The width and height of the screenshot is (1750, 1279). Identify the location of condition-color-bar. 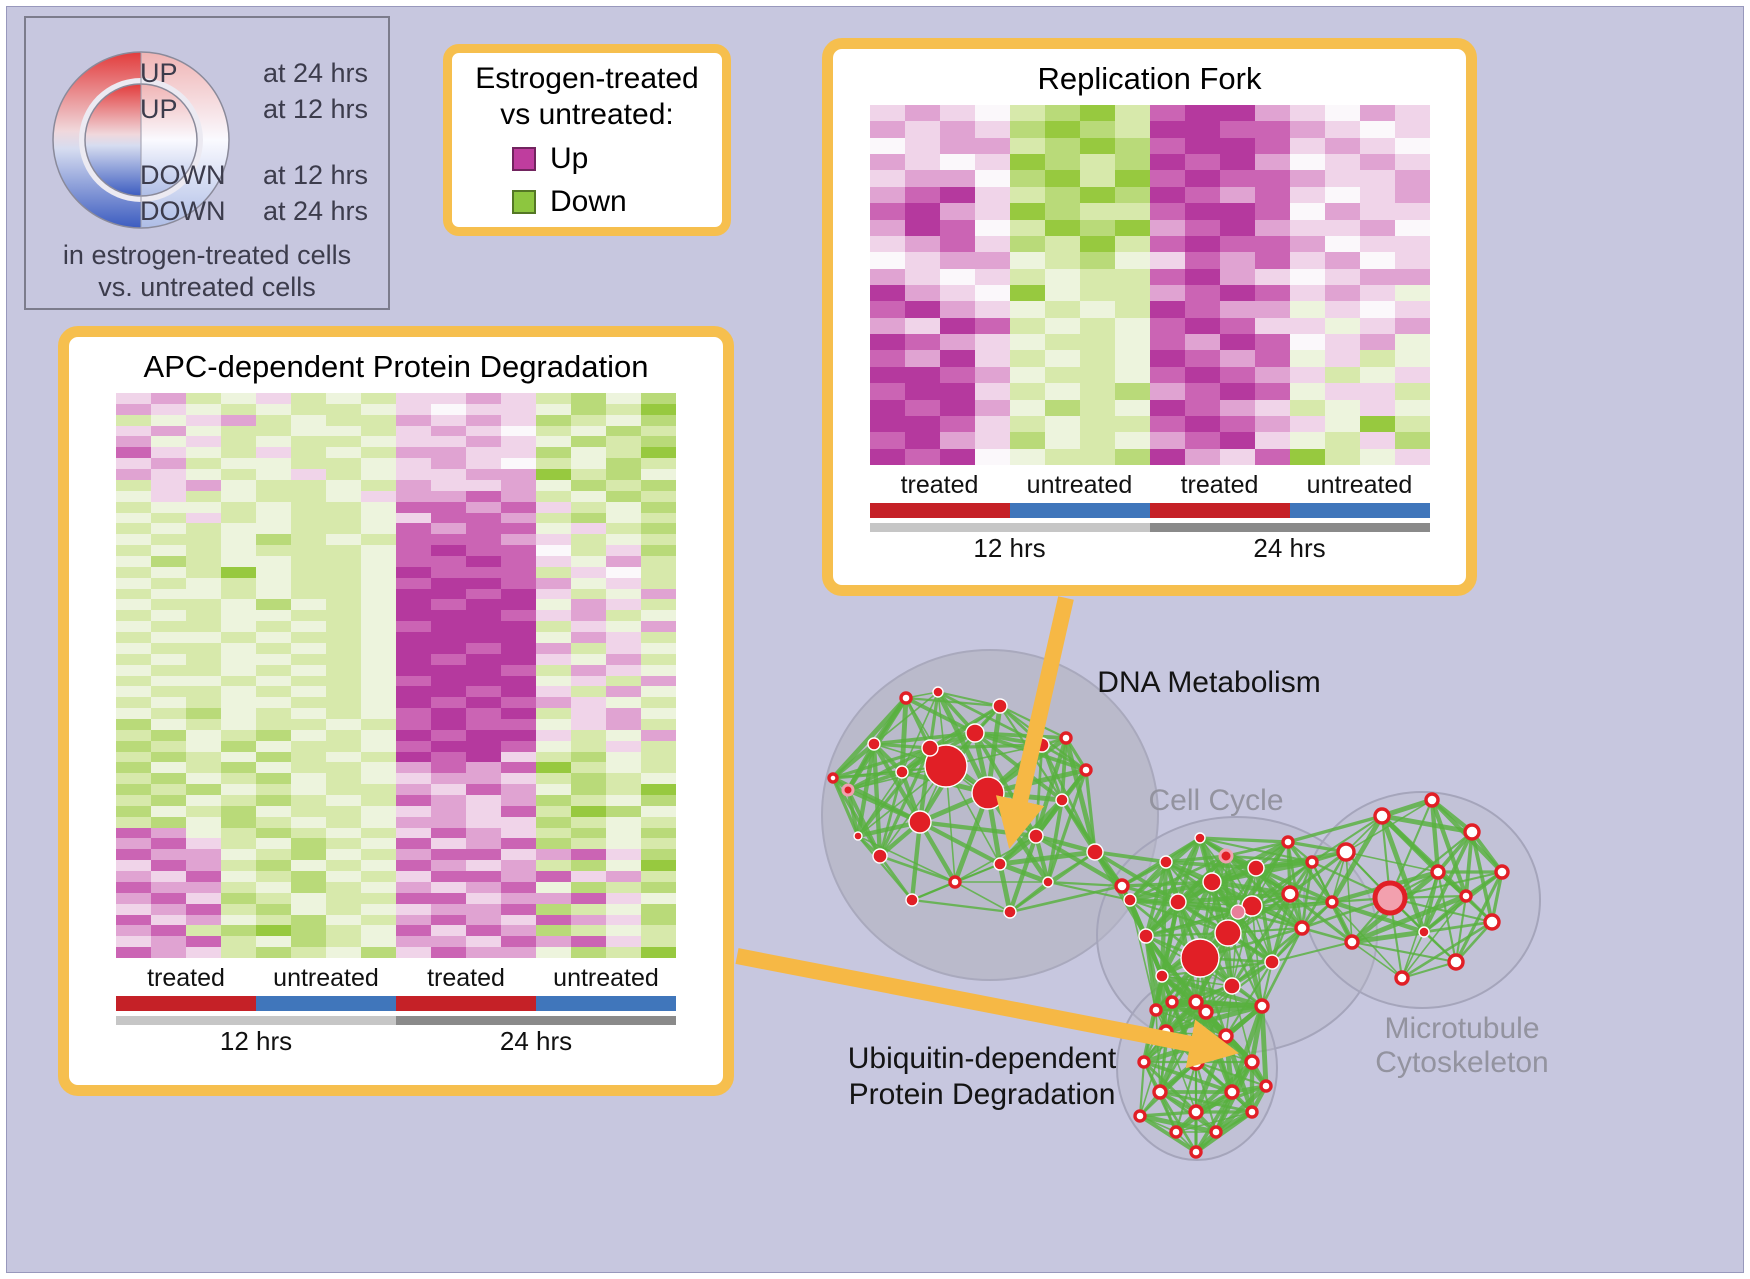
(396, 1003).